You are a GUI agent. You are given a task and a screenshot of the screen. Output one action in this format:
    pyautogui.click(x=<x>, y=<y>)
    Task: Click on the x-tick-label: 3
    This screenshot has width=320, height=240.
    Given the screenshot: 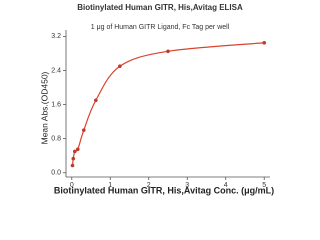 What is the action you would take?
    pyautogui.click(x=187, y=185)
    